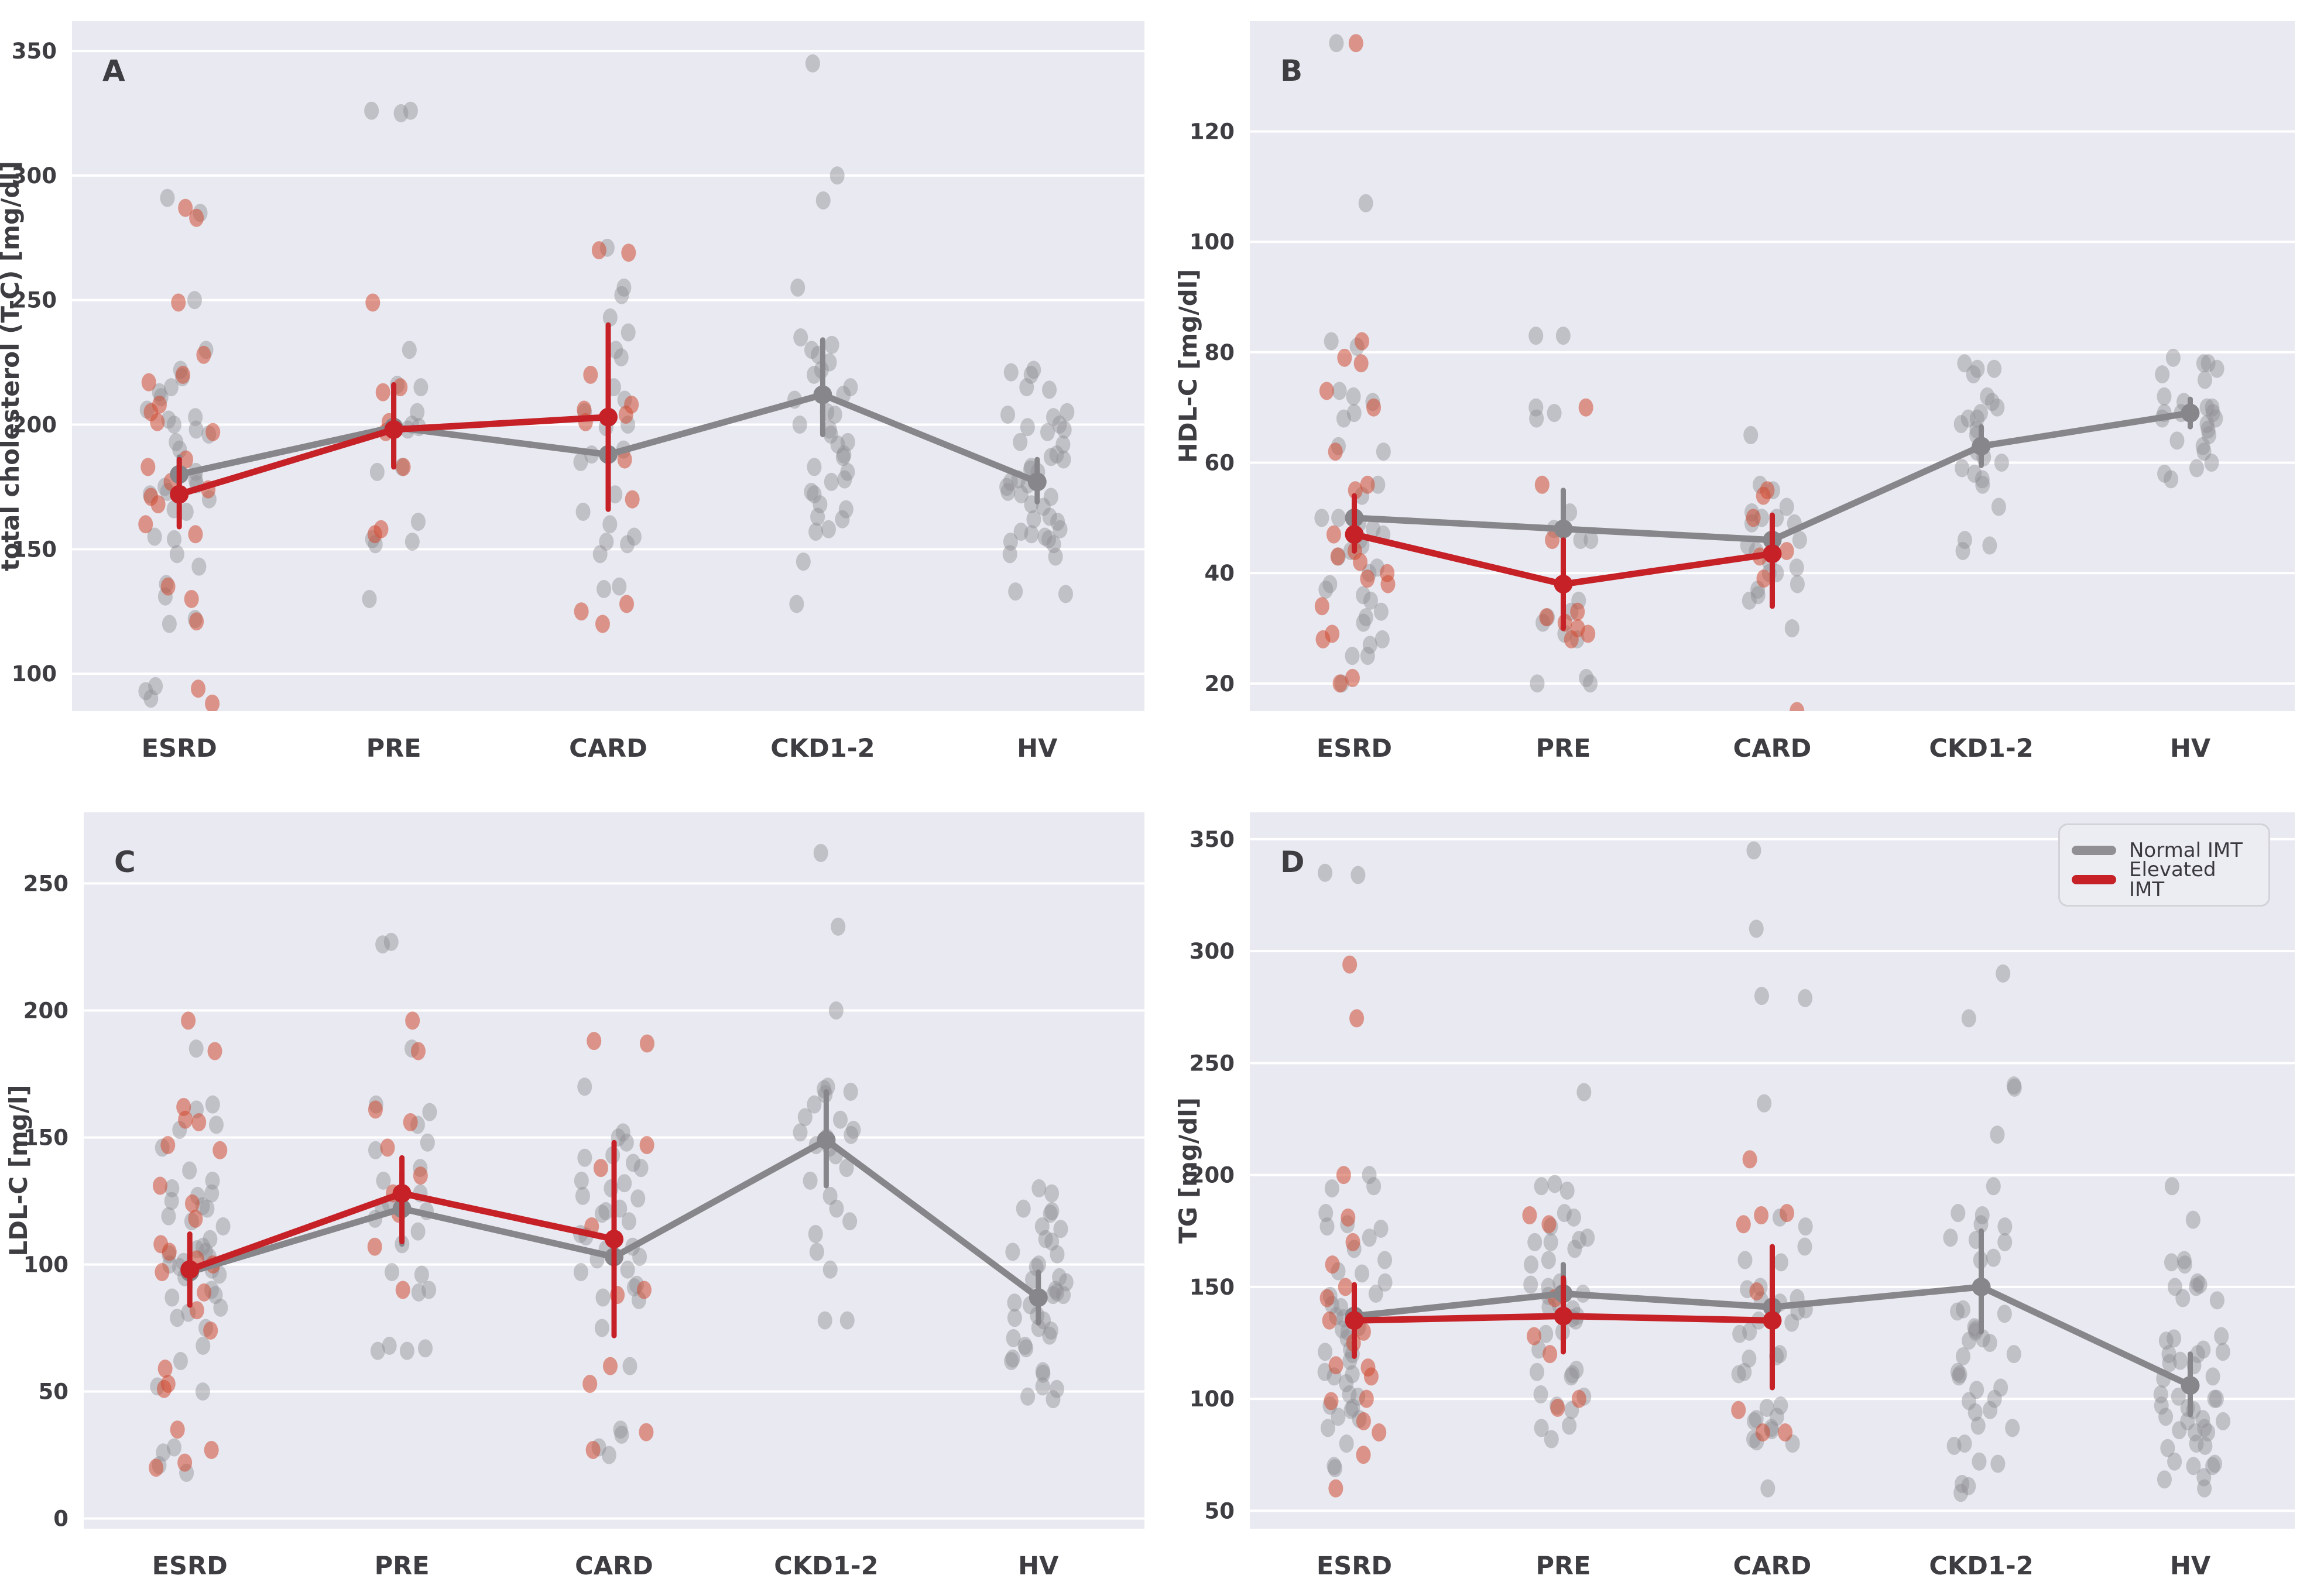 The image size is (2300, 1596). What do you see at coordinates (1212, 839) in the screenshot?
I see `y-tick-label: 350` at bounding box center [1212, 839].